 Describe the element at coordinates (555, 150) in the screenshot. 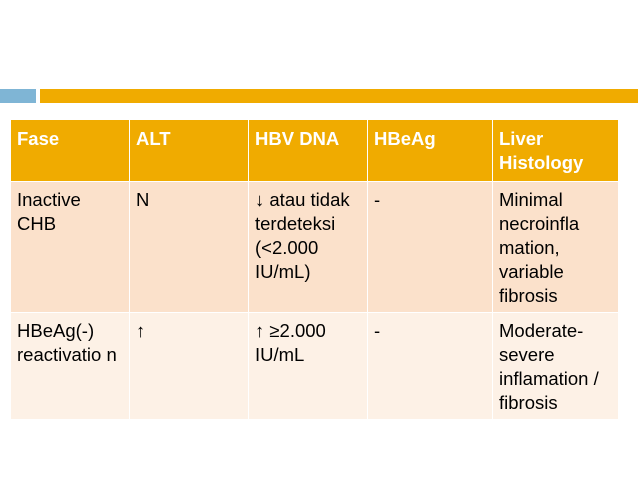

I see `header-liver-histology: Liver Histology` at that location.